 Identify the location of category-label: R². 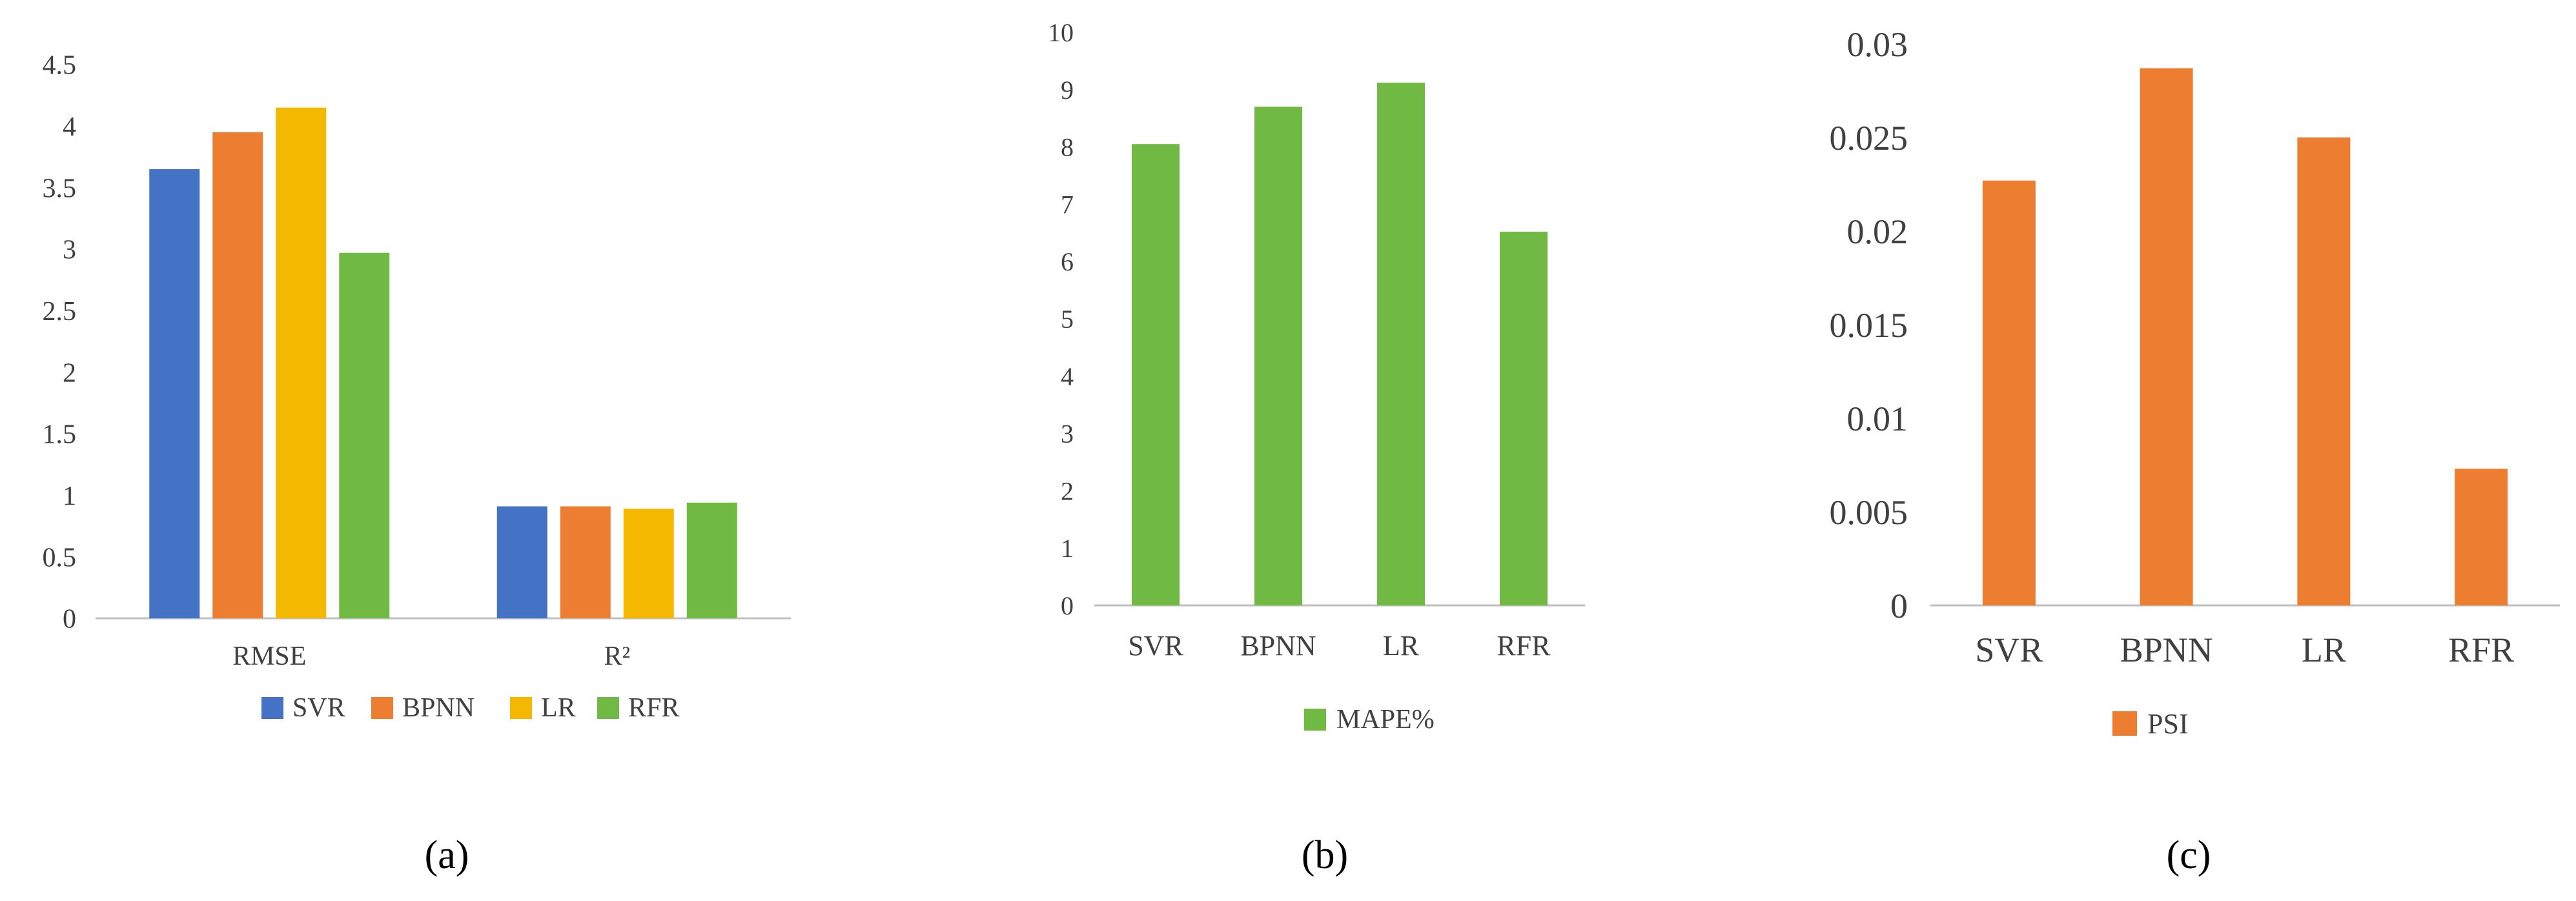
(617, 656).